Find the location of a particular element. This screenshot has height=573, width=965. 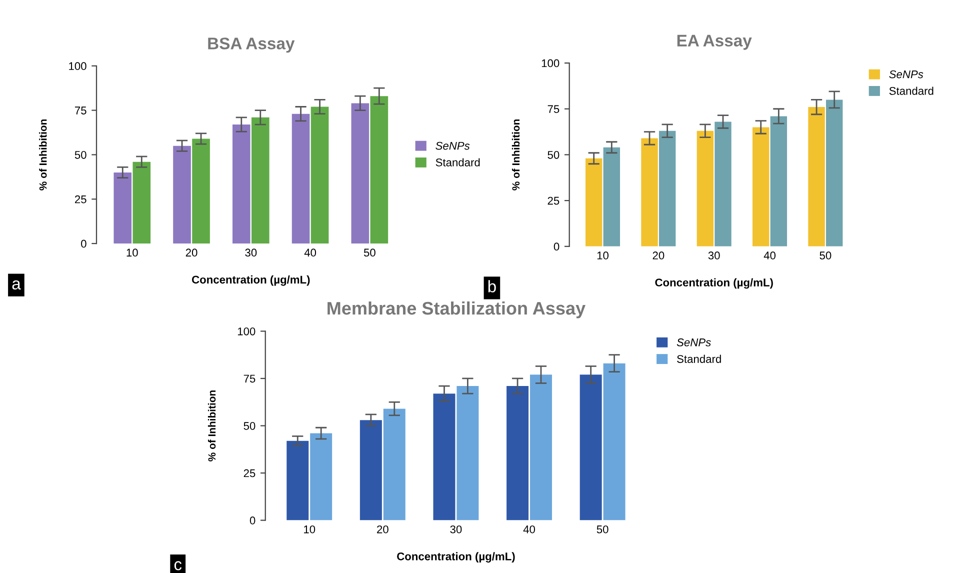

chart-title: Membrane Stabilization Assay is located at coordinates (457, 309).